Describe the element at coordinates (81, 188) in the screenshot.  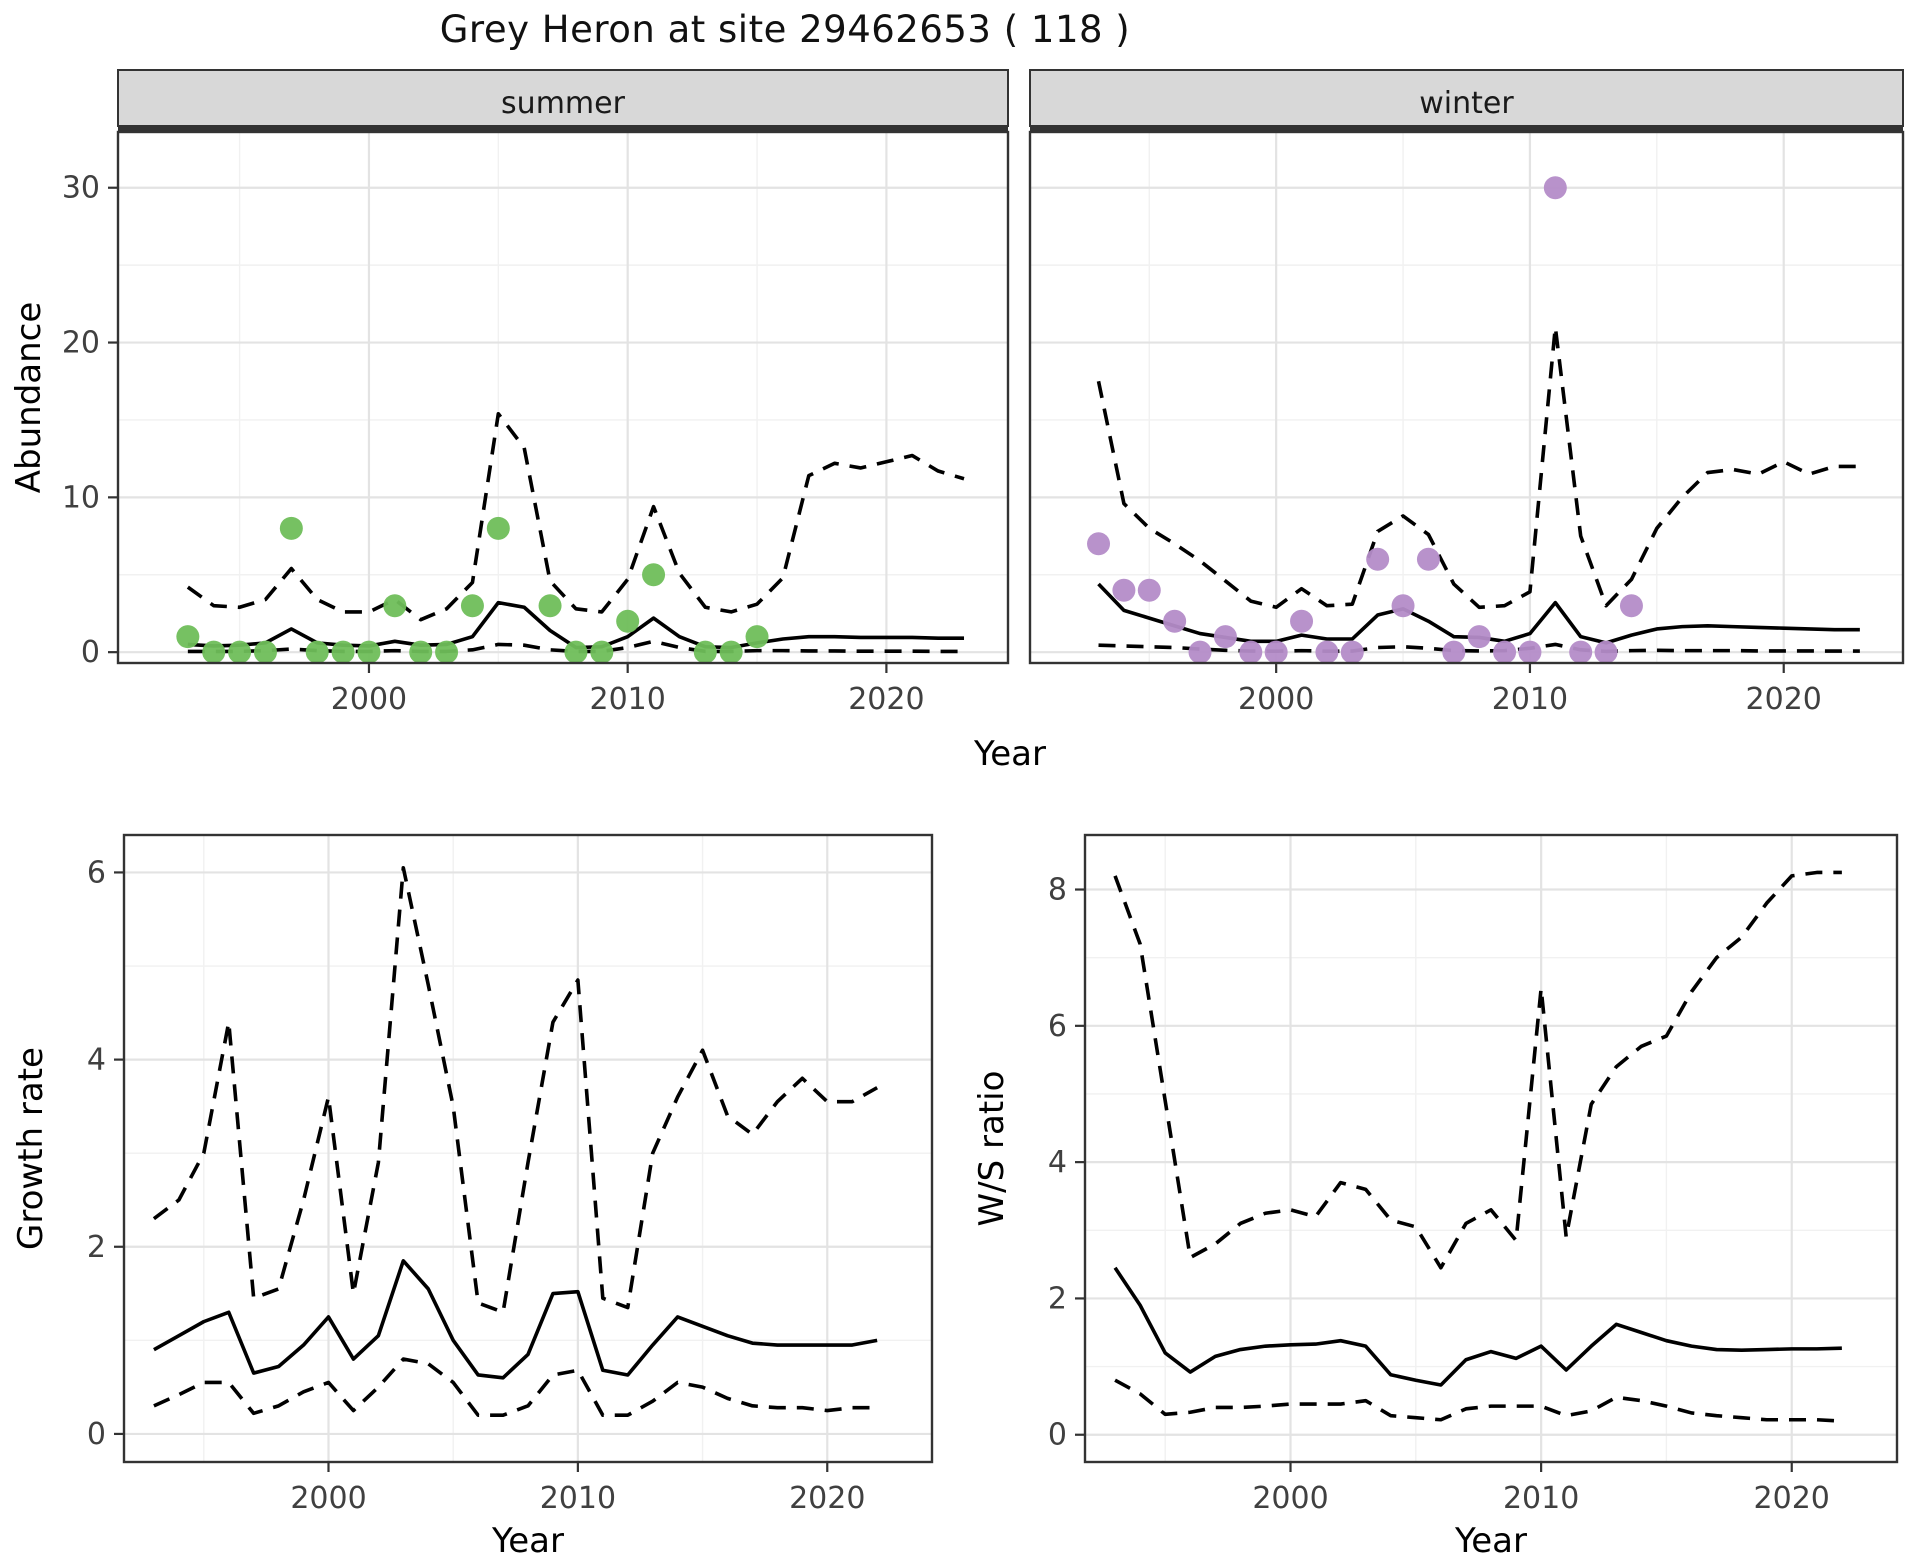
I see `y-tick-label: 30` at that location.